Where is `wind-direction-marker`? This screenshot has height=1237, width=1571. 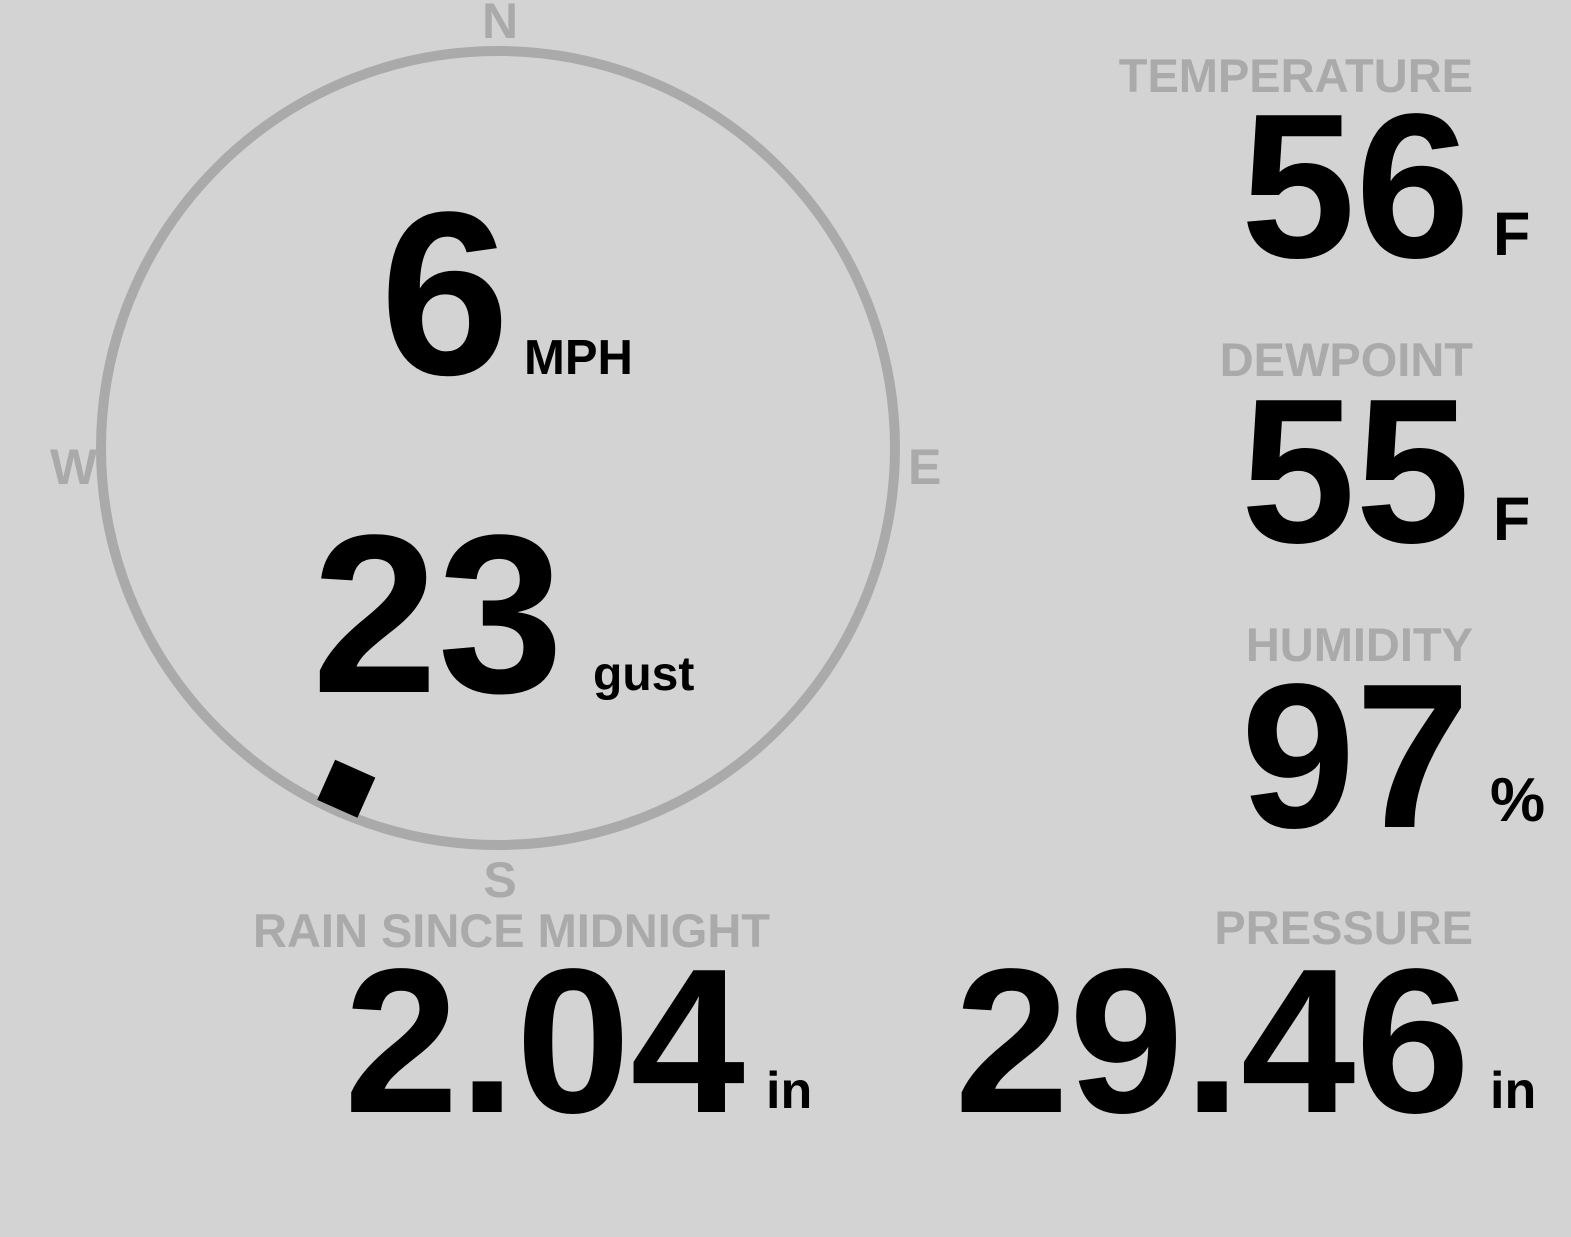 wind-direction-marker is located at coordinates (346, 788).